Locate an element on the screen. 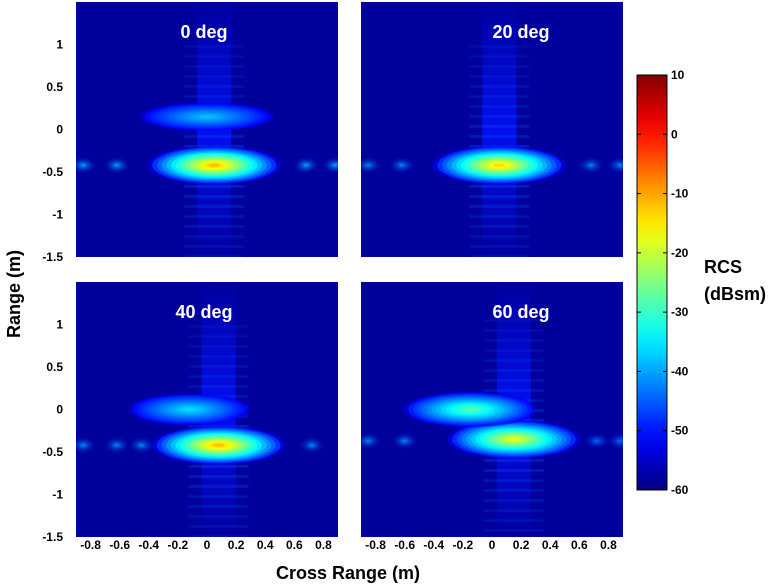  y-tick-labels-bottom: 1 0.5 0 -0.5 -1 -1.5 is located at coordinates (52, 431).